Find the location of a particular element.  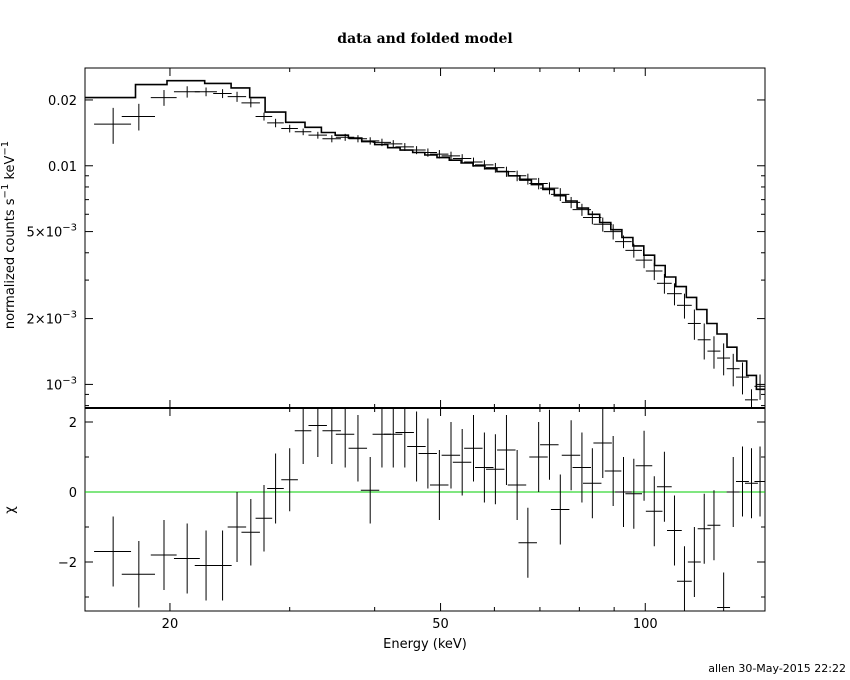

x-tick-label: 20 is located at coordinates (170, 624).